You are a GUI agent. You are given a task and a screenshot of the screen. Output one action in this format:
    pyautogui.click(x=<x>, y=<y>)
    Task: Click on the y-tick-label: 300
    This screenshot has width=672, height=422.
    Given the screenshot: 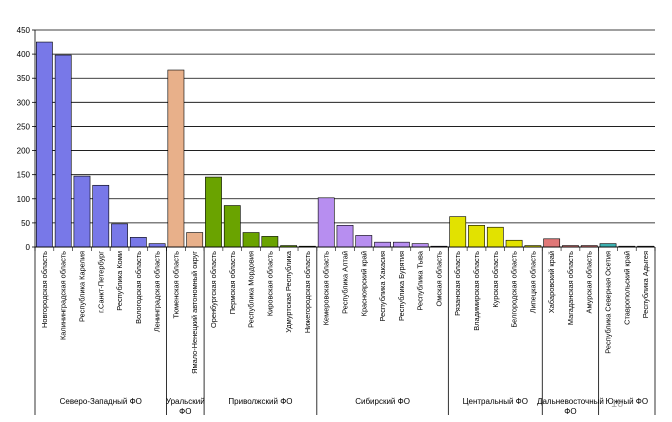 What is the action you would take?
    pyautogui.click(x=24, y=102)
    